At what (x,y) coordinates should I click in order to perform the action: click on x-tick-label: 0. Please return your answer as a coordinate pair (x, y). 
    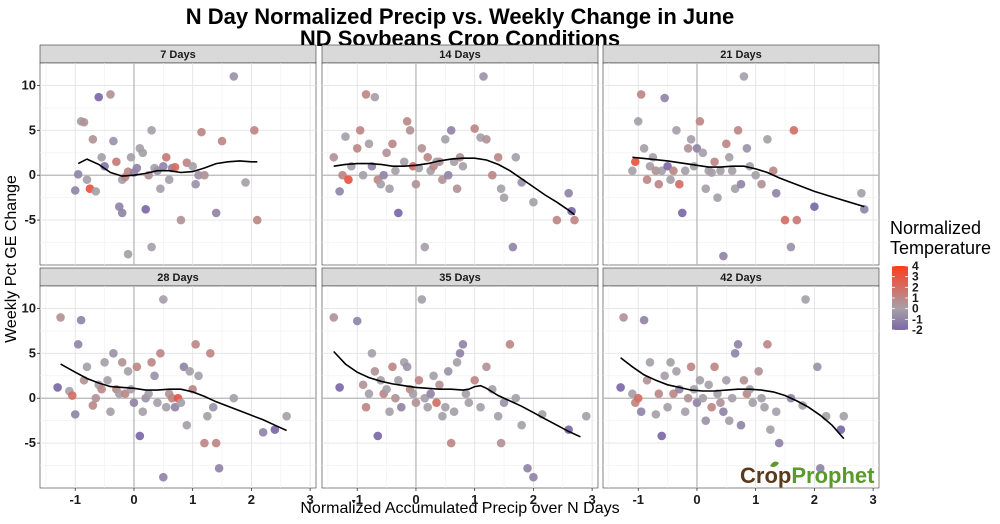
    Looking at the image, I should click on (415, 499).